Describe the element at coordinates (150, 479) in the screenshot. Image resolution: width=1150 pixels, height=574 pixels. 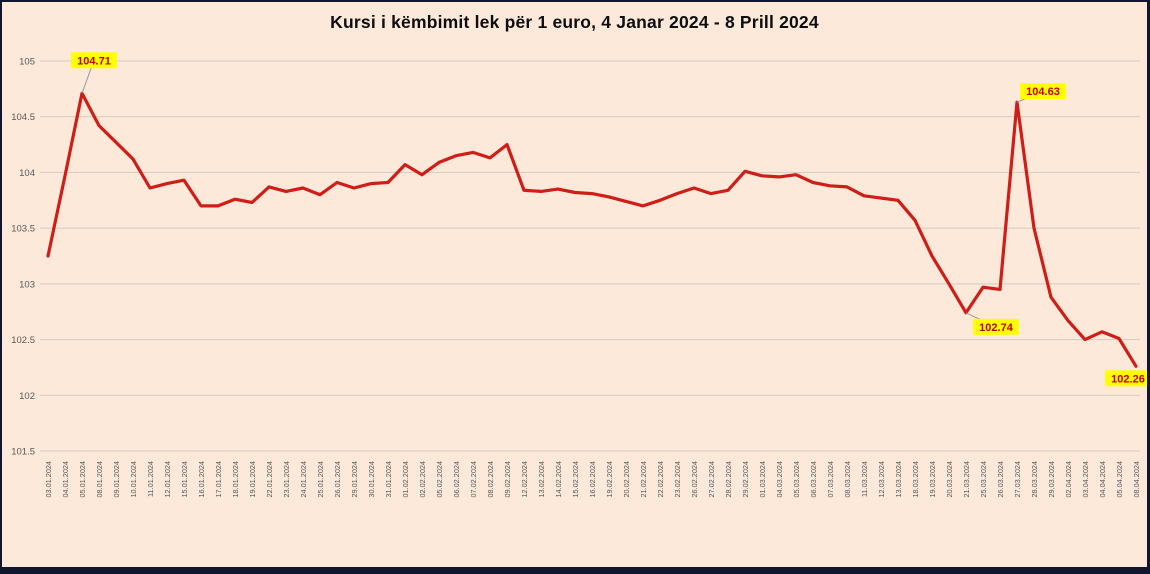
I see `x-tick-label: 11.01.2024` at that location.